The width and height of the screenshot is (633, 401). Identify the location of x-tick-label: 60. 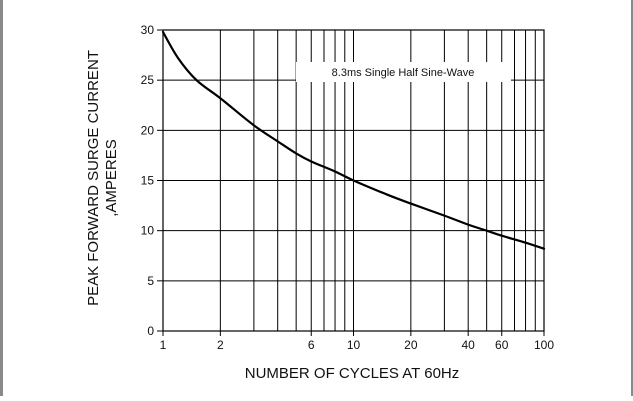
(502, 345).